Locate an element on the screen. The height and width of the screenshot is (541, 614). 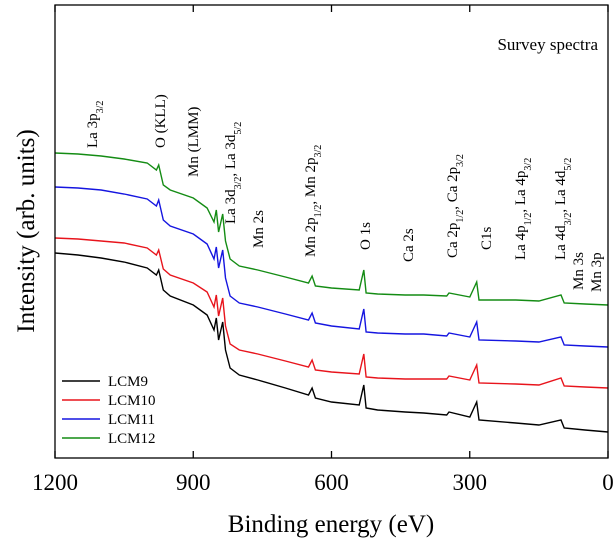
annotation-part: O 1s is located at coordinates (366, 236).